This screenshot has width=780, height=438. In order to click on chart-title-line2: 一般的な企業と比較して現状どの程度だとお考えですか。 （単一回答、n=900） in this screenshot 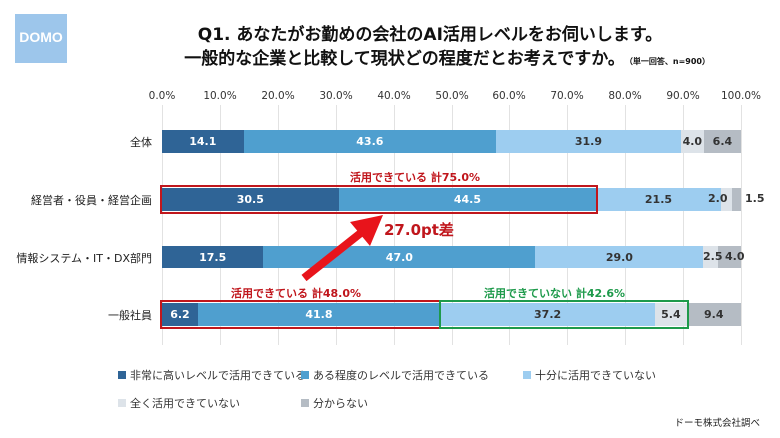, I will do `click(400, 56)`.